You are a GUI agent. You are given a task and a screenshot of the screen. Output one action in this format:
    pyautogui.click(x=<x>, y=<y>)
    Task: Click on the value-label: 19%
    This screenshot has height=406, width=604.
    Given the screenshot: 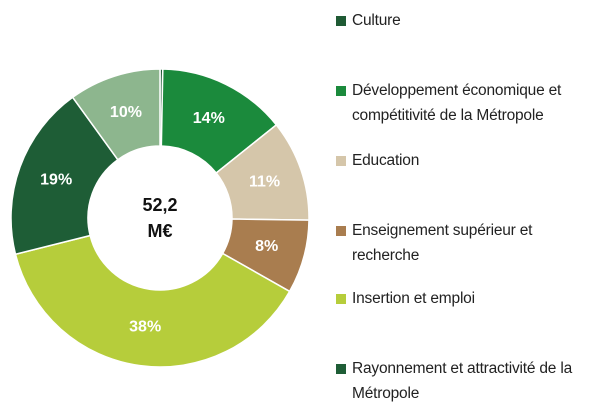 What is the action you would take?
    pyautogui.click(x=56, y=179)
    